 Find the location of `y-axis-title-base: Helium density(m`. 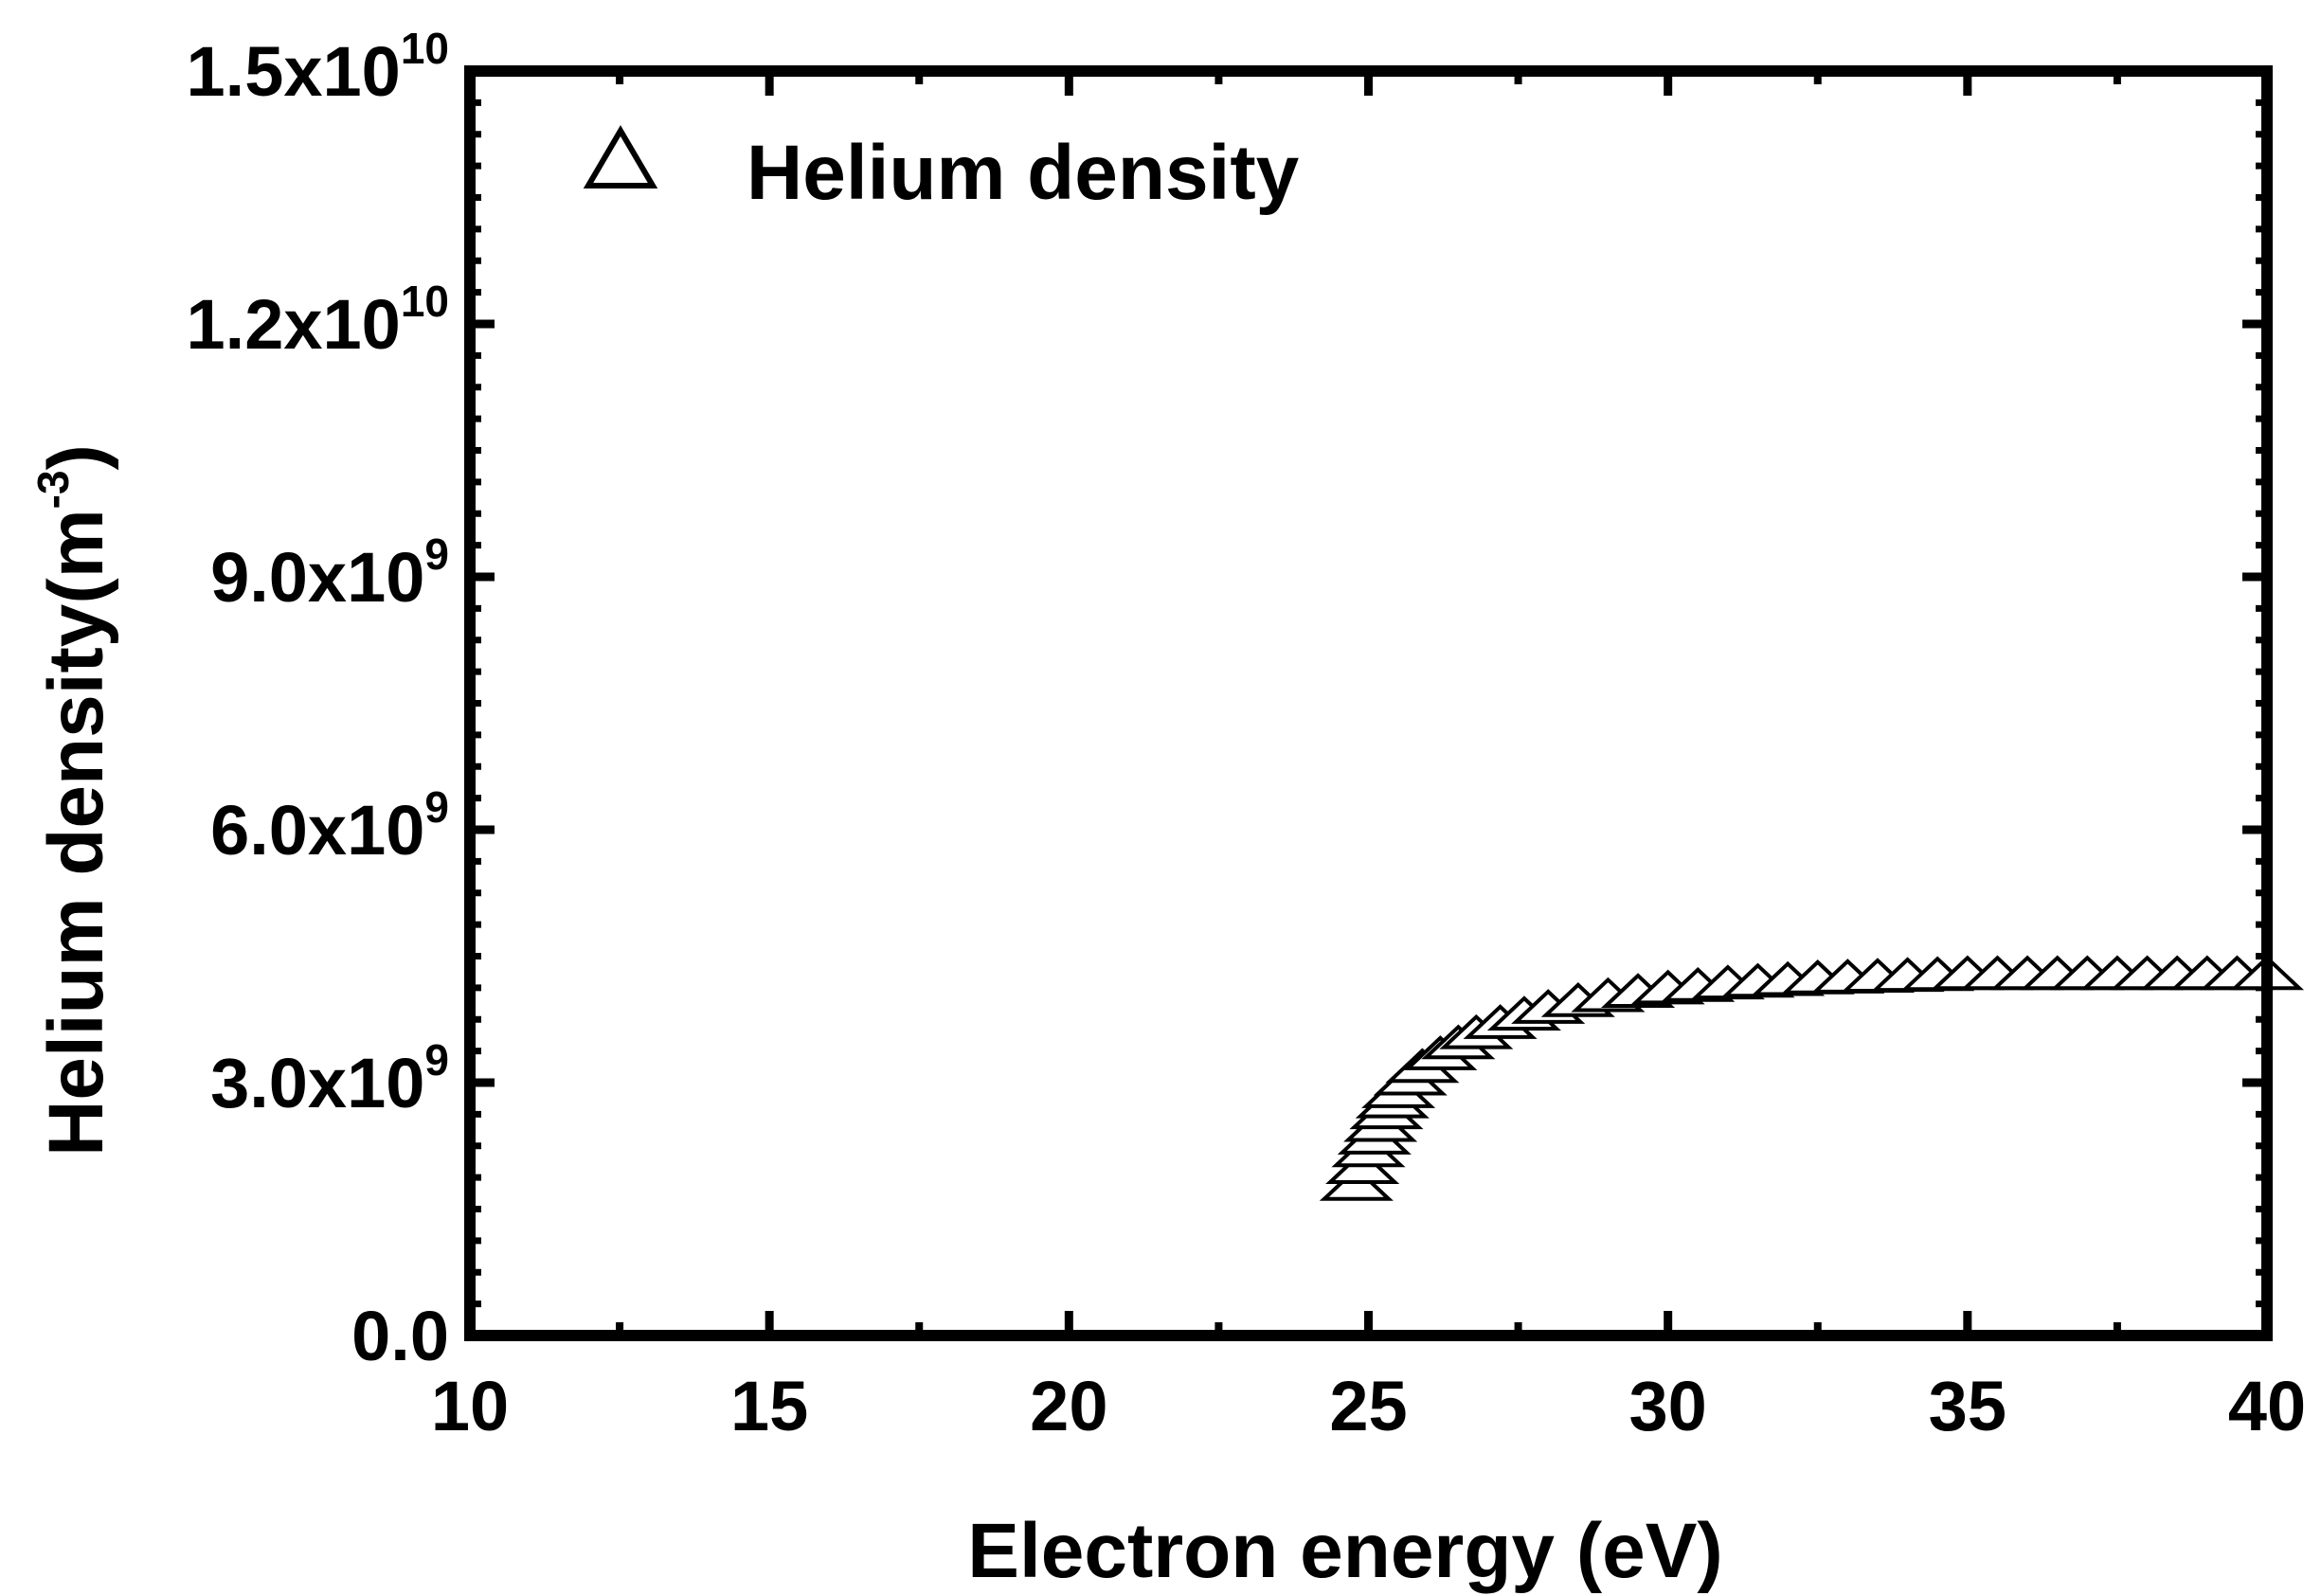

y-axis-title-base: Helium density(m is located at coordinates (76, 833).